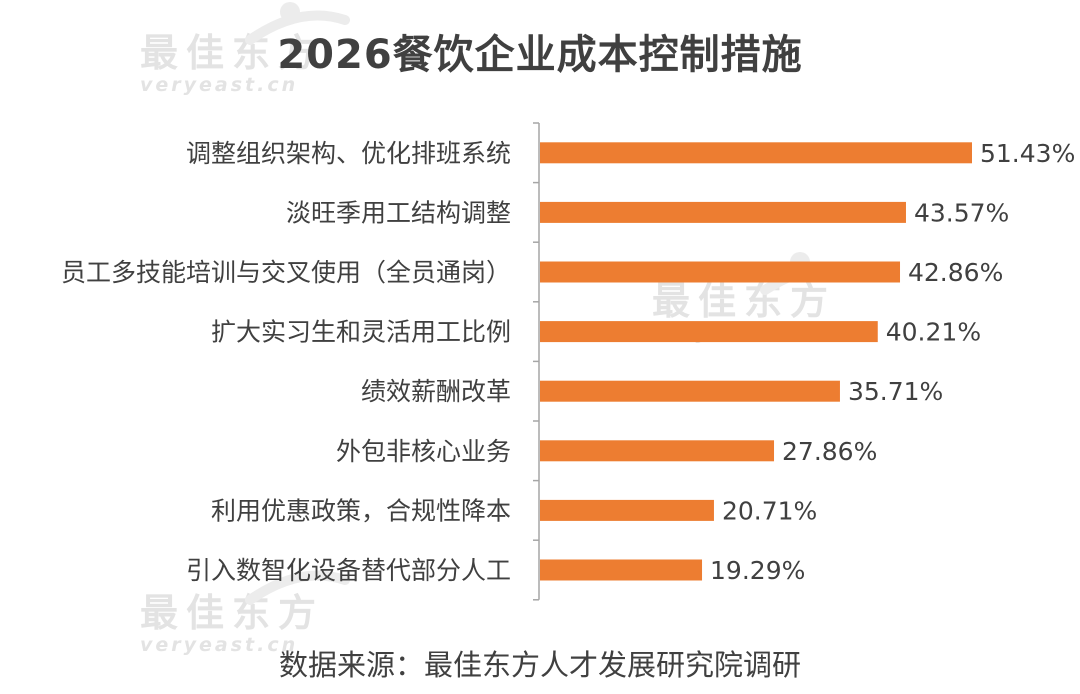 The height and width of the screenshot is (694, 1080). I want to click on data-label: 42.86%, so click(955, 272).